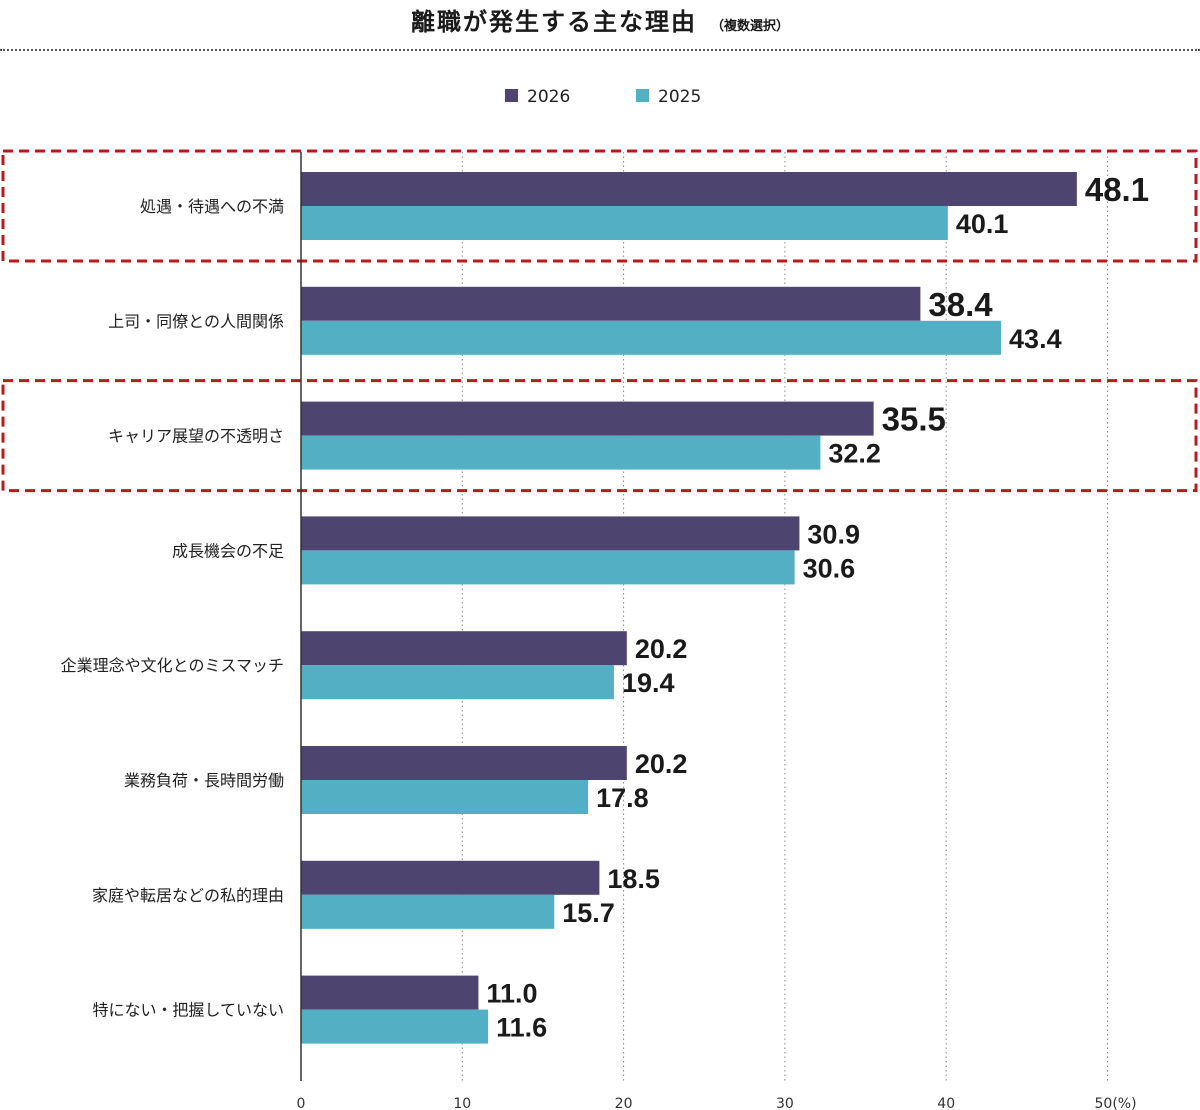 The width and height of the screenshot is (1200, 1110). Describe the element at coordinates (854, 454) in the screenshot. I see `value-label-2025-2: 32.2` at that location.